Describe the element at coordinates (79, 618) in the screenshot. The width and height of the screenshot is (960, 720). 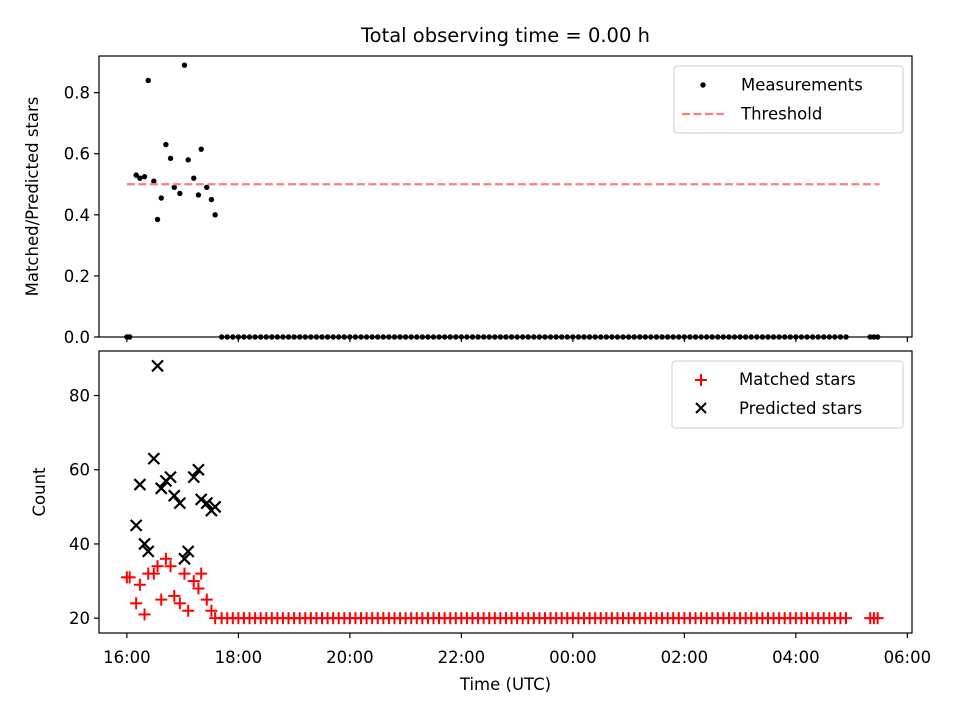
I see `y-tick-label: 20` at that location.